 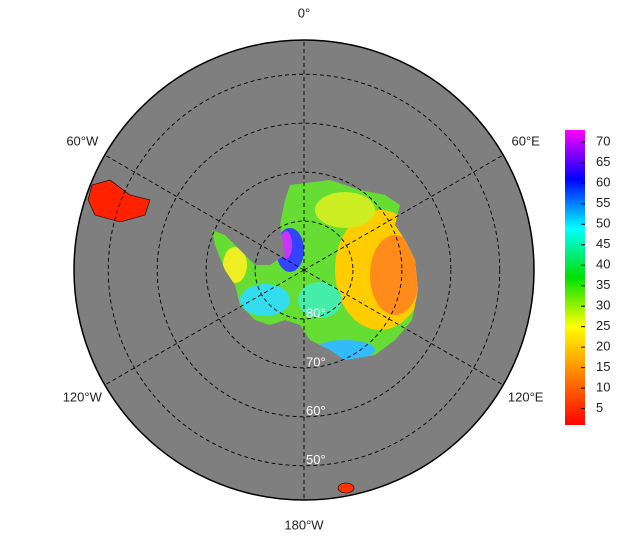 What do you see at coordinates (526, 140) in the screenshot?
I see `meridian-label: 60°E` at bounding box center [526, 140].